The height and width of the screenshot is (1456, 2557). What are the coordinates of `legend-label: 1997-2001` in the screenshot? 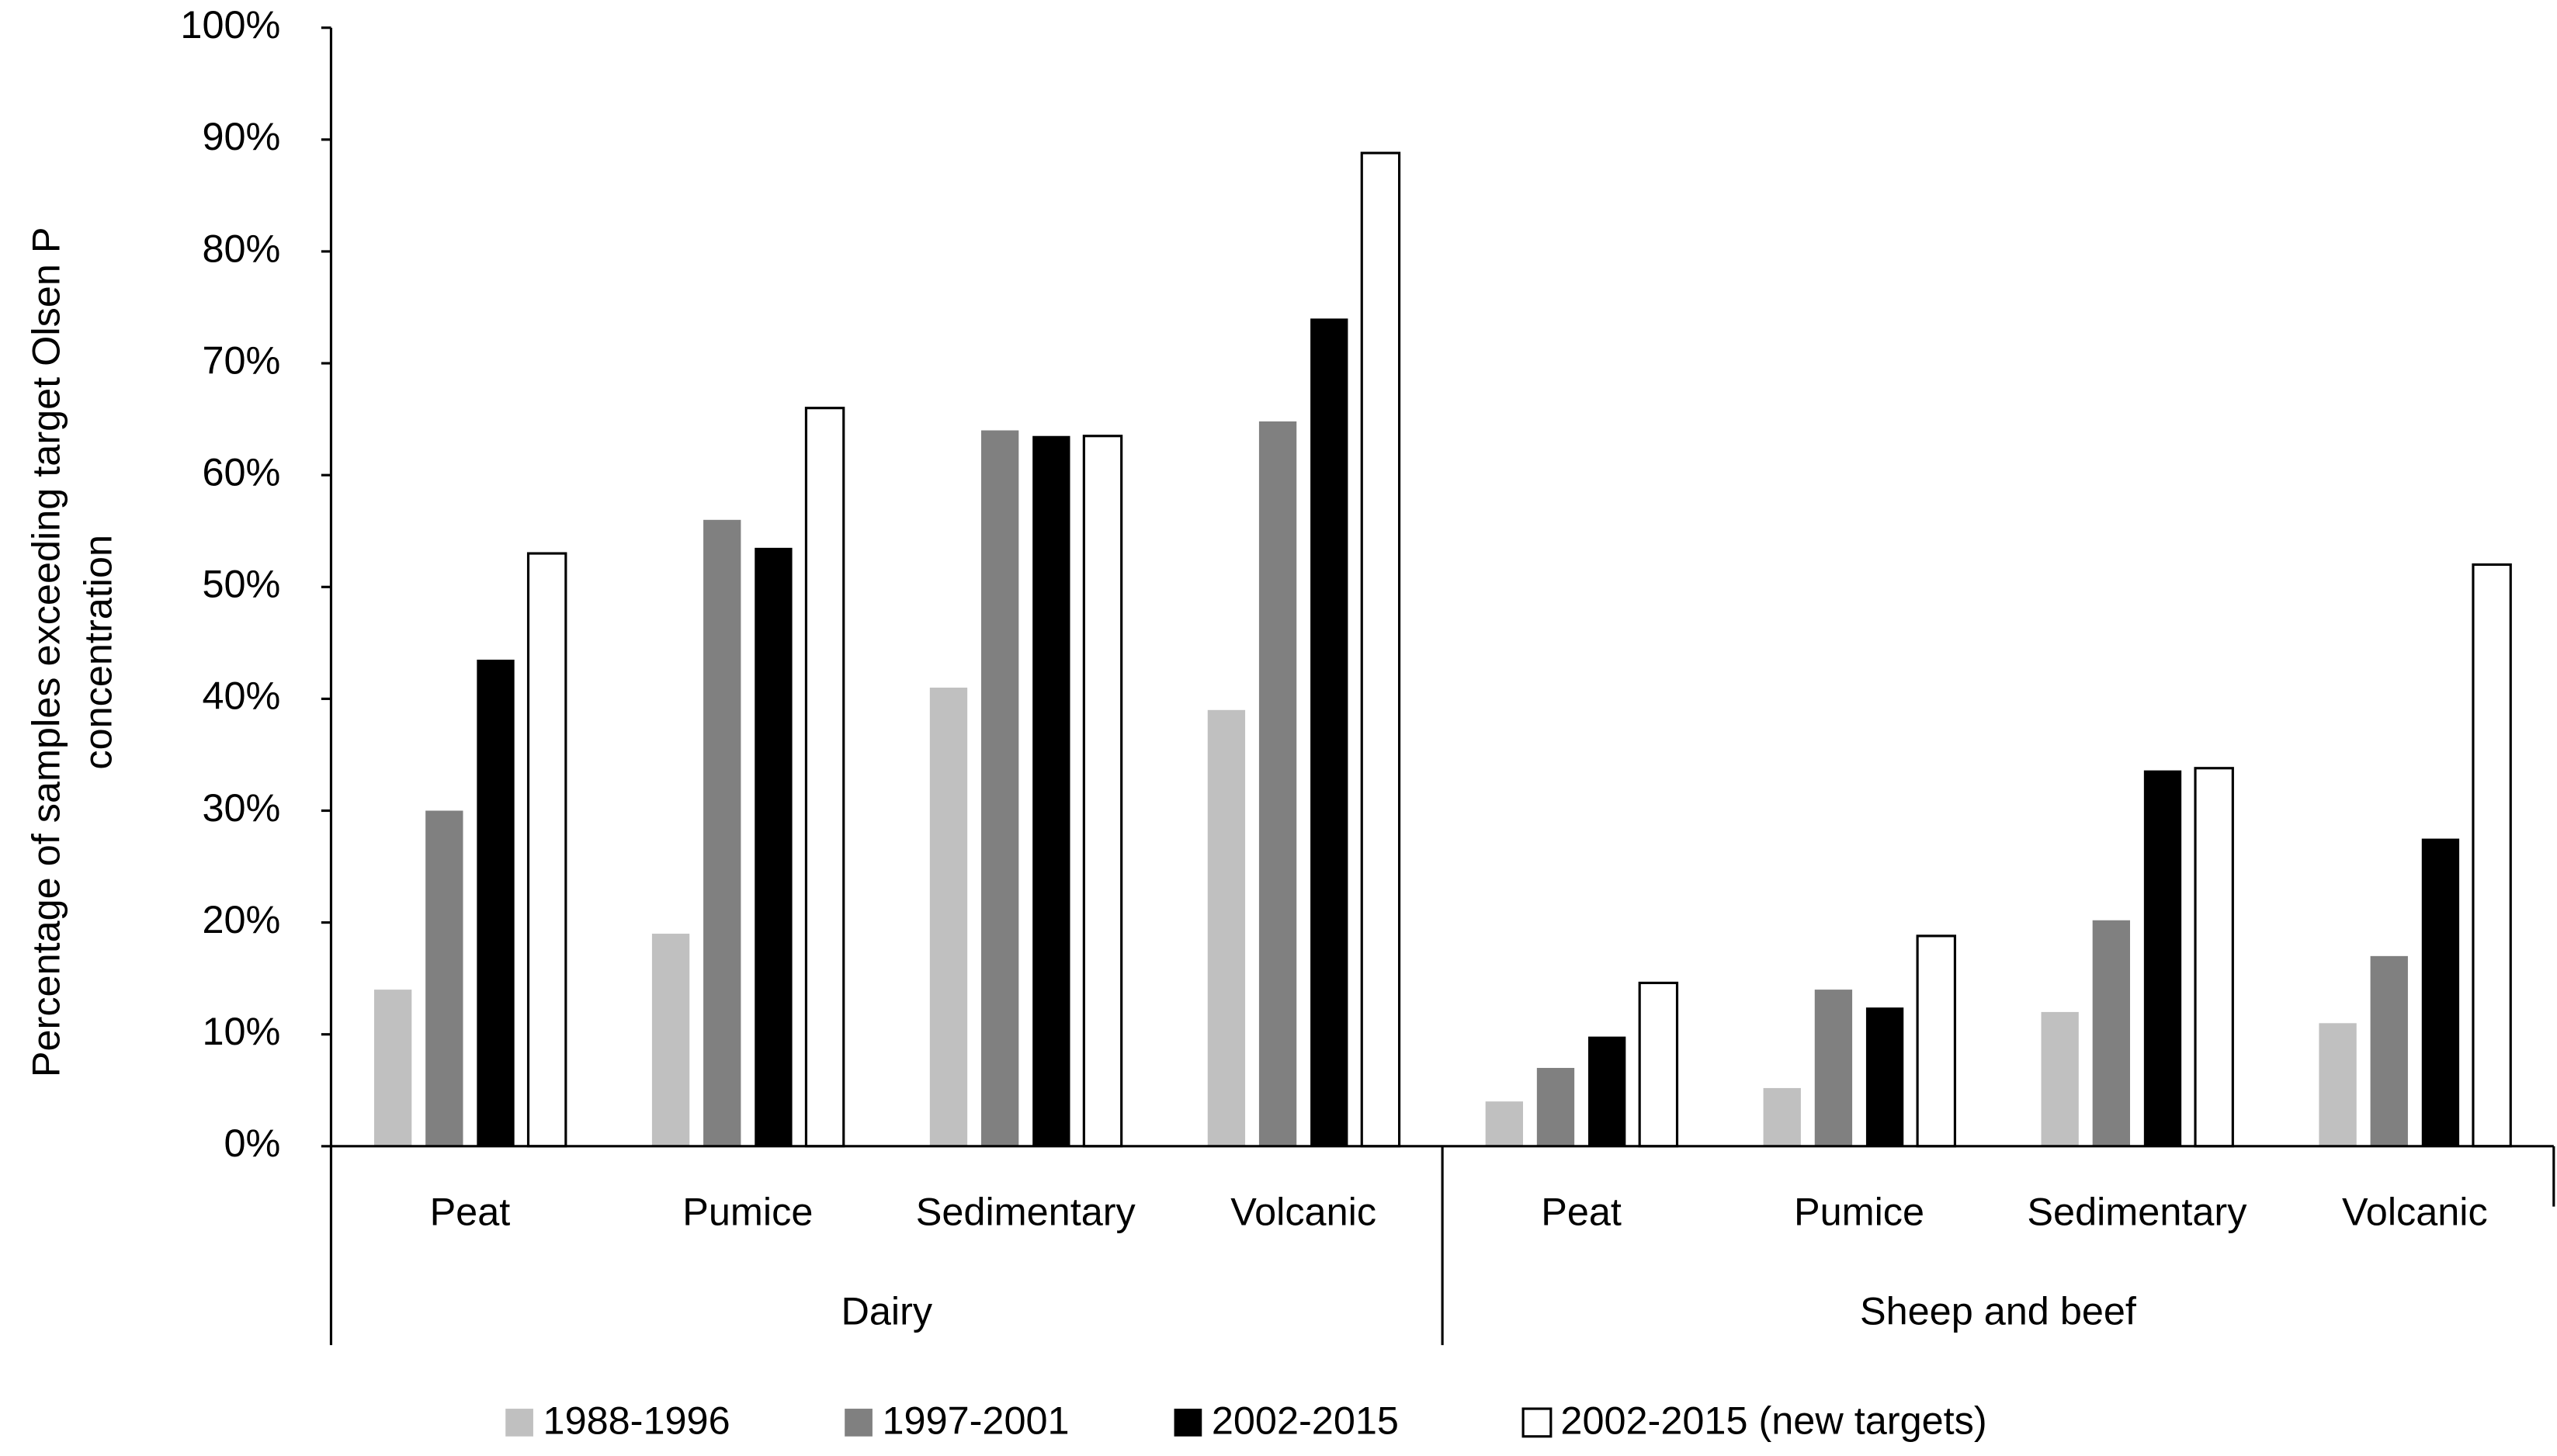 It's located at (976, 1420).